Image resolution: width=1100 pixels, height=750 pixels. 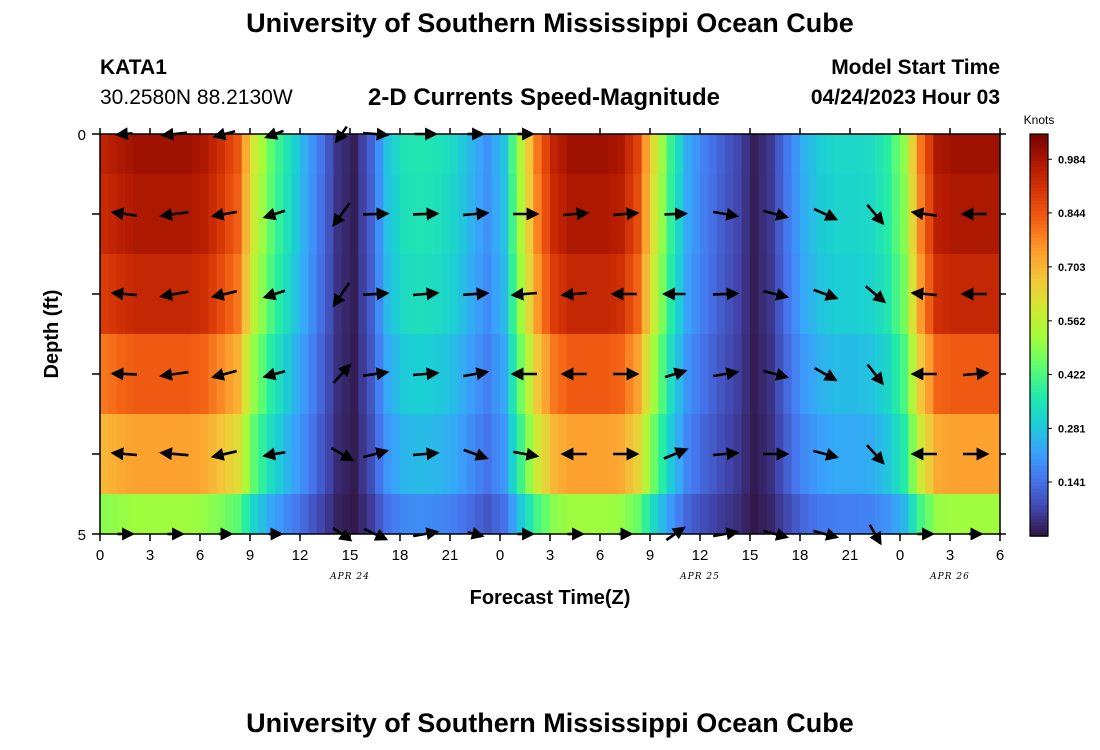 I want to click on colorbar-tick-label: 0.281, so click(x=1072, y=429).